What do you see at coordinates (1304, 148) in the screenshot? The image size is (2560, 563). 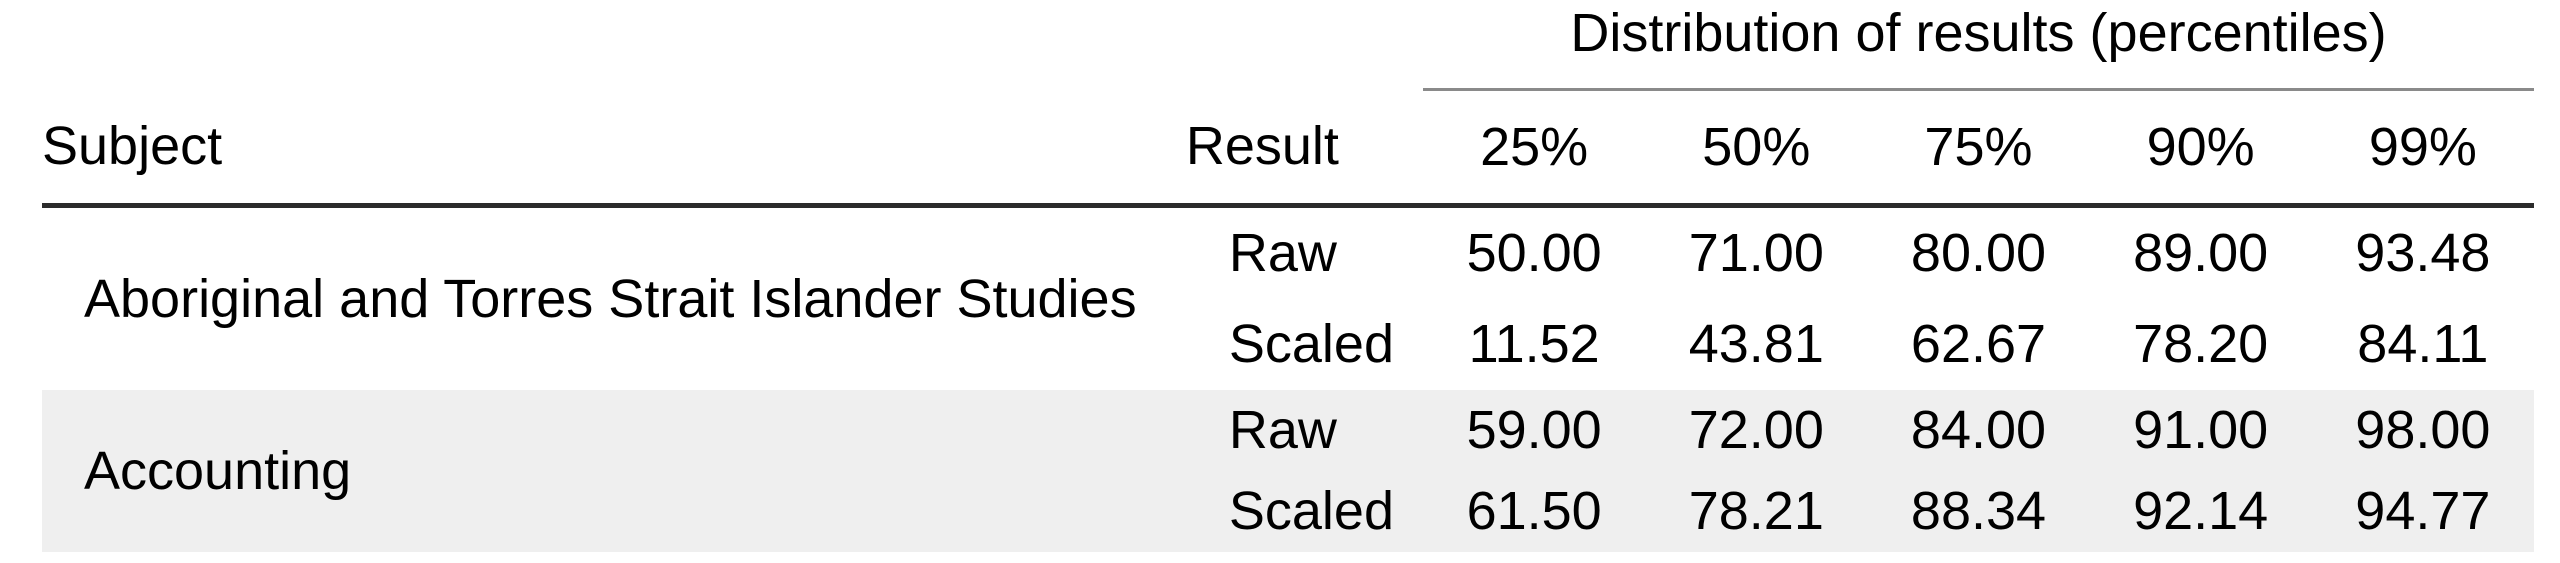 I see `column-header-result: Result` at bounding box center [1304, 148].